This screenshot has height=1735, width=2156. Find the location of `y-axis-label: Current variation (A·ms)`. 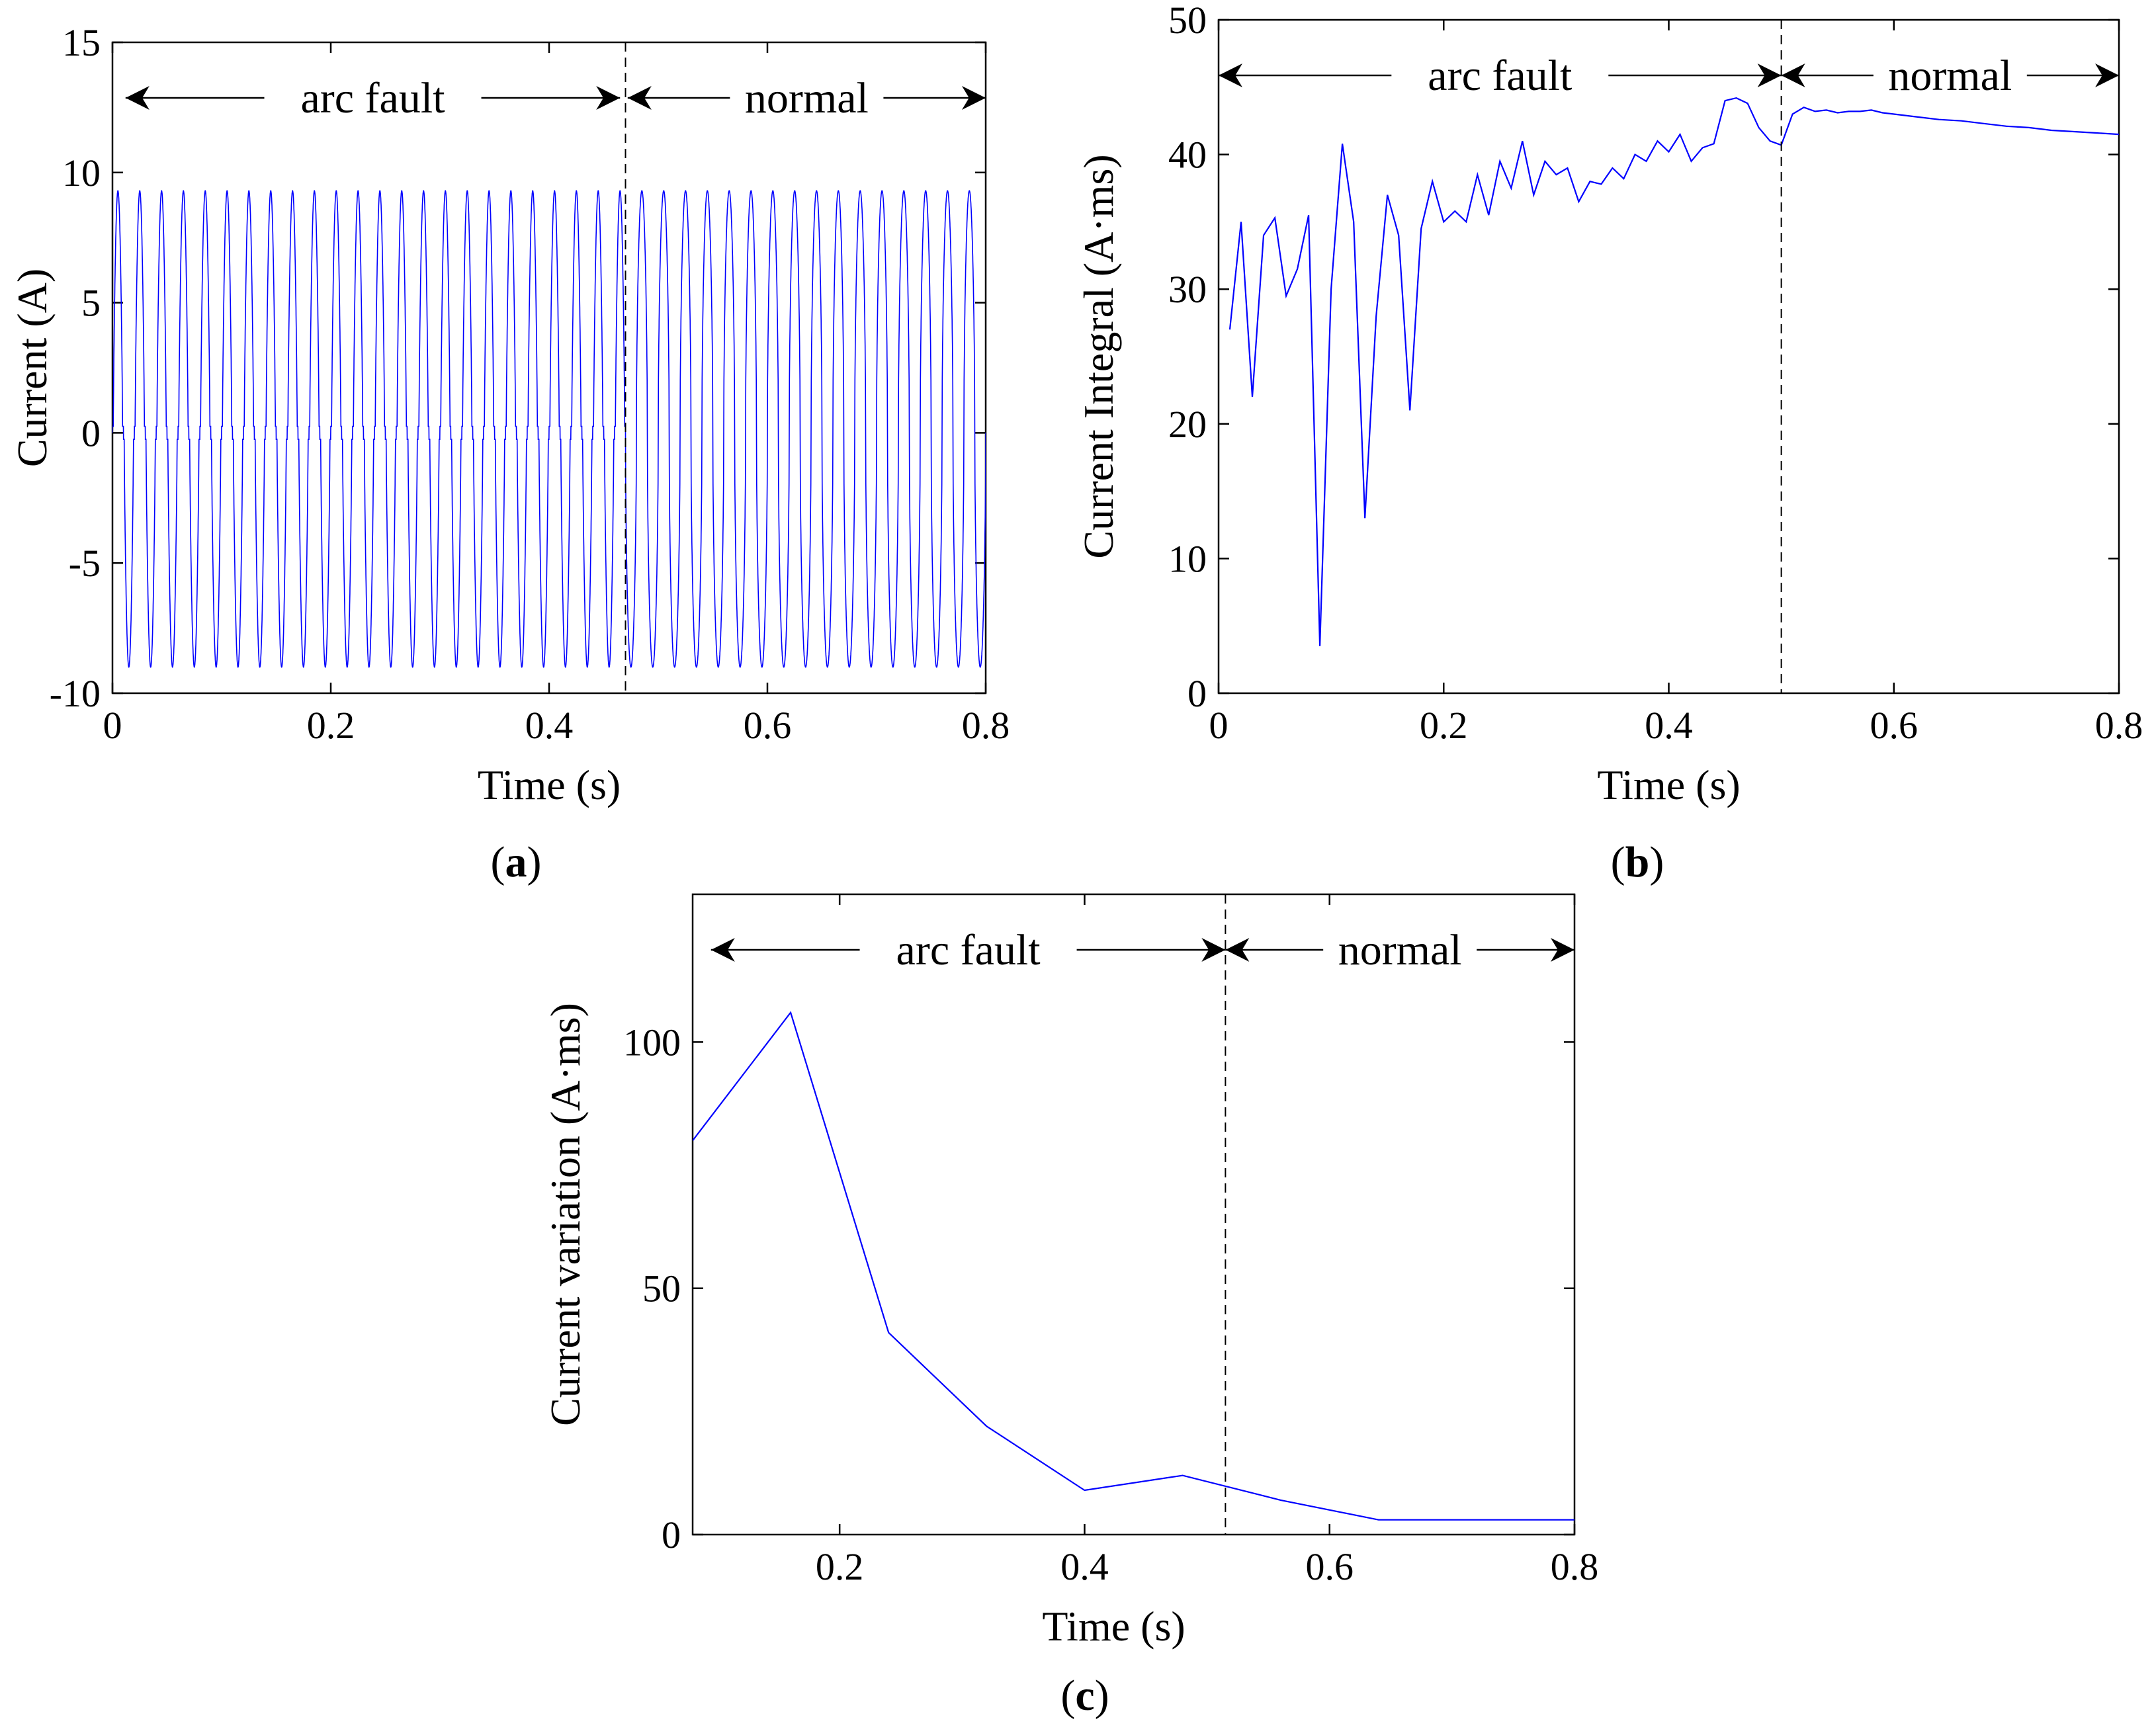

y-axis-label: Current variation (A·ms) is located at coordinates (565, 1214).